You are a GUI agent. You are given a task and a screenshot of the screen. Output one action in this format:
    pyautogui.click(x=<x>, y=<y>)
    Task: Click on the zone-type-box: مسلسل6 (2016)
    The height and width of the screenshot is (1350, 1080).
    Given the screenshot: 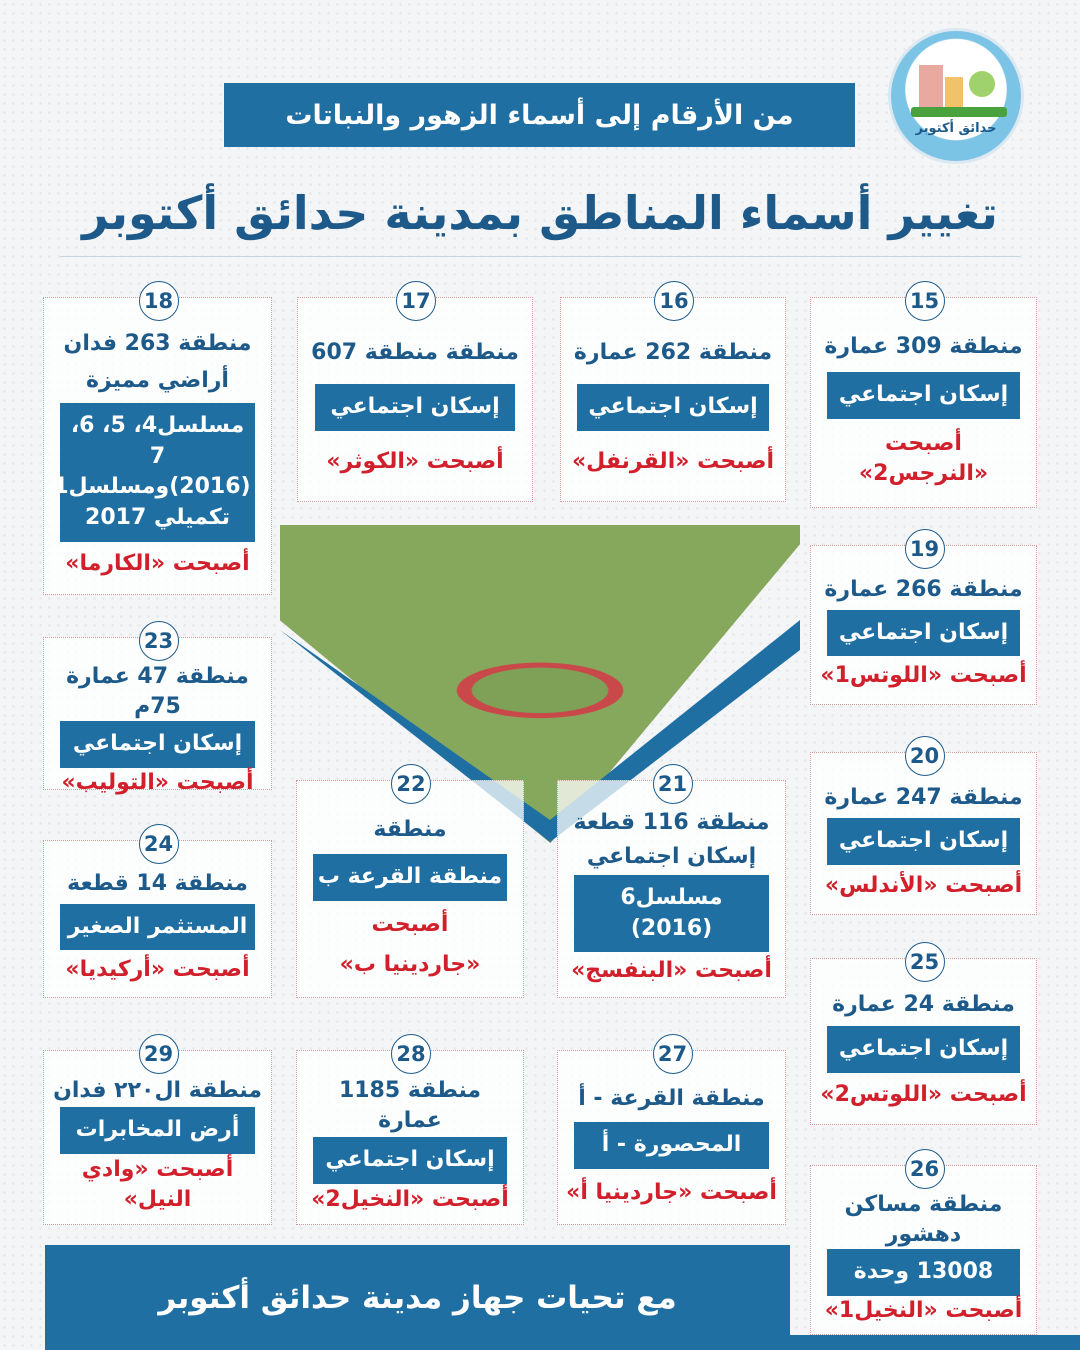 What is the action you would take?
    pyautogui.click(x=671, y=913)
    